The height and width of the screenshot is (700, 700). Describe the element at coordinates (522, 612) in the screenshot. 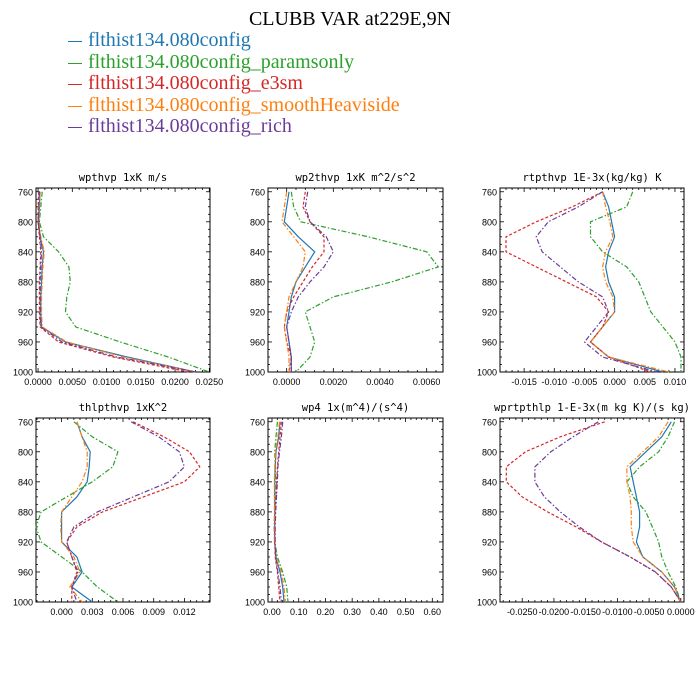

I see `x-tick-label: -0.0250` at that location.